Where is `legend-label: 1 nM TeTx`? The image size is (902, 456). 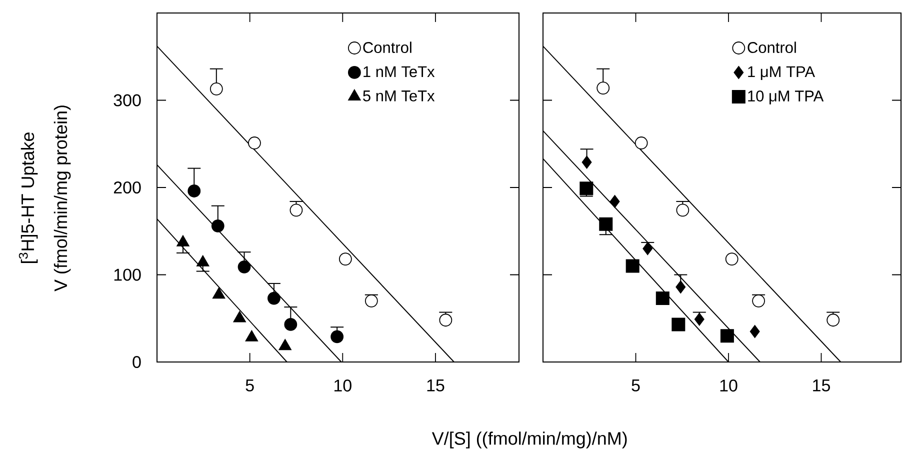 legend-label: 1 nM TeTx is located at coordinates (399, 72).